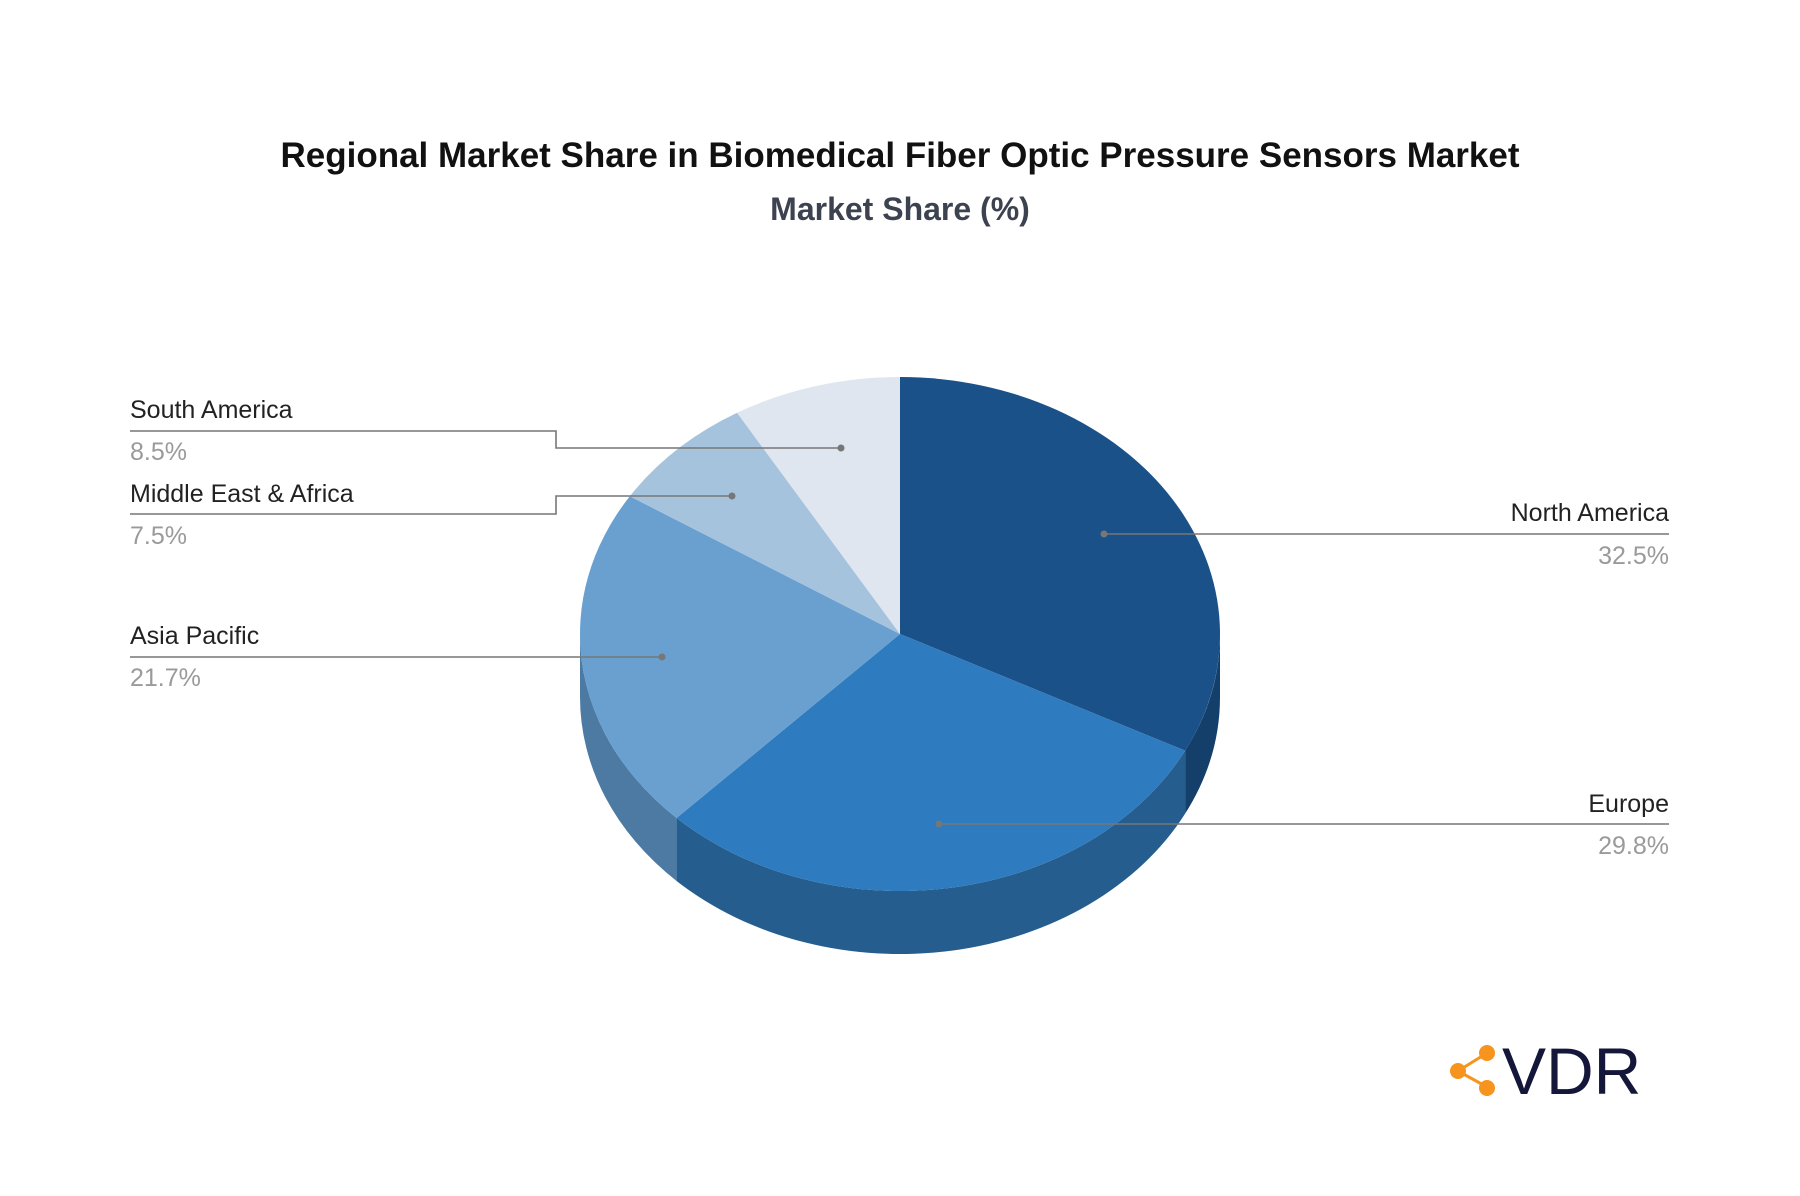 This screenshot has width=1800, height=1196. What do you see at coordinates (939, 824) in the screenshot?
I see `leader-dot-europe` at bounding box center [939, 824].